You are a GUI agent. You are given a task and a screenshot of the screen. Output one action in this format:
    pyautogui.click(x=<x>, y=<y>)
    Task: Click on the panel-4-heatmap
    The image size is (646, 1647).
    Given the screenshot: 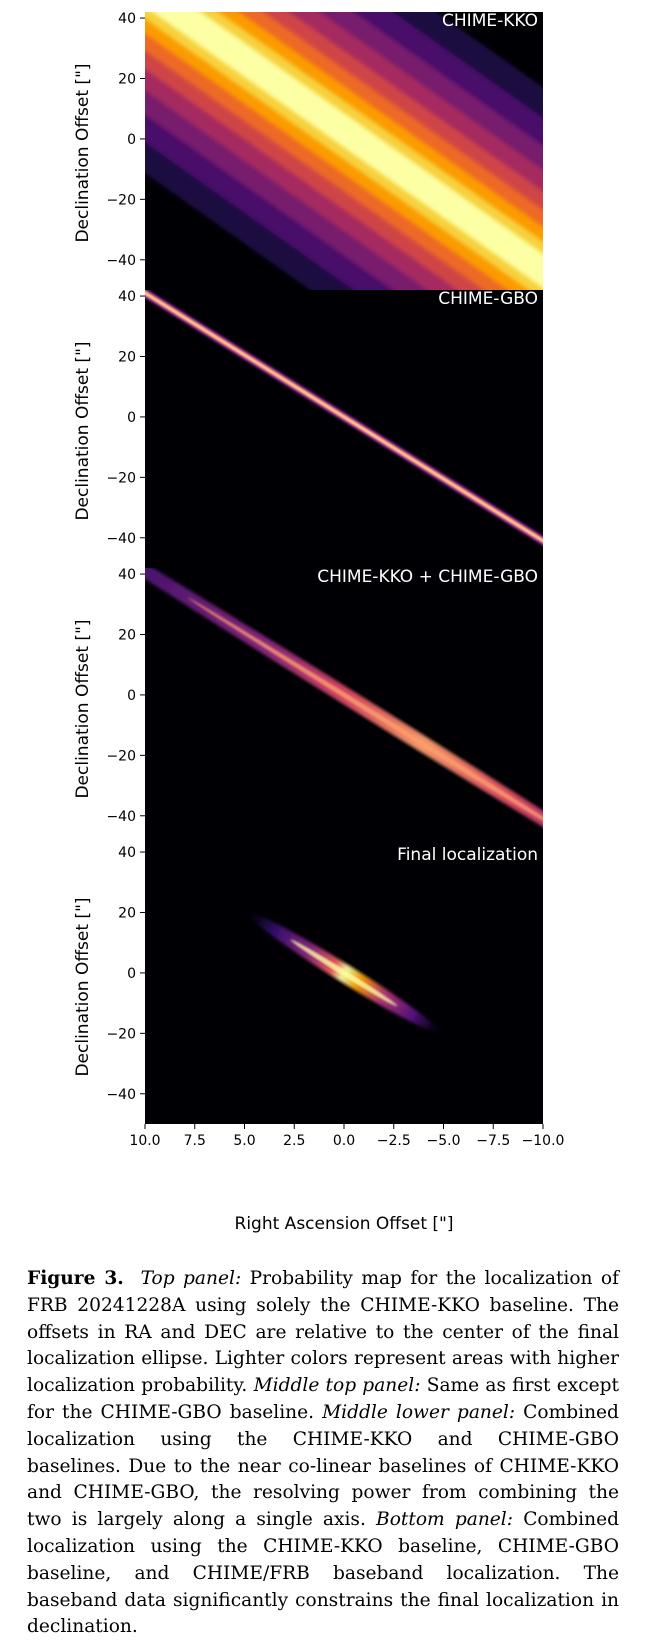 What is the action you would take?
    pyautogui.click(x=344, y=972)
    